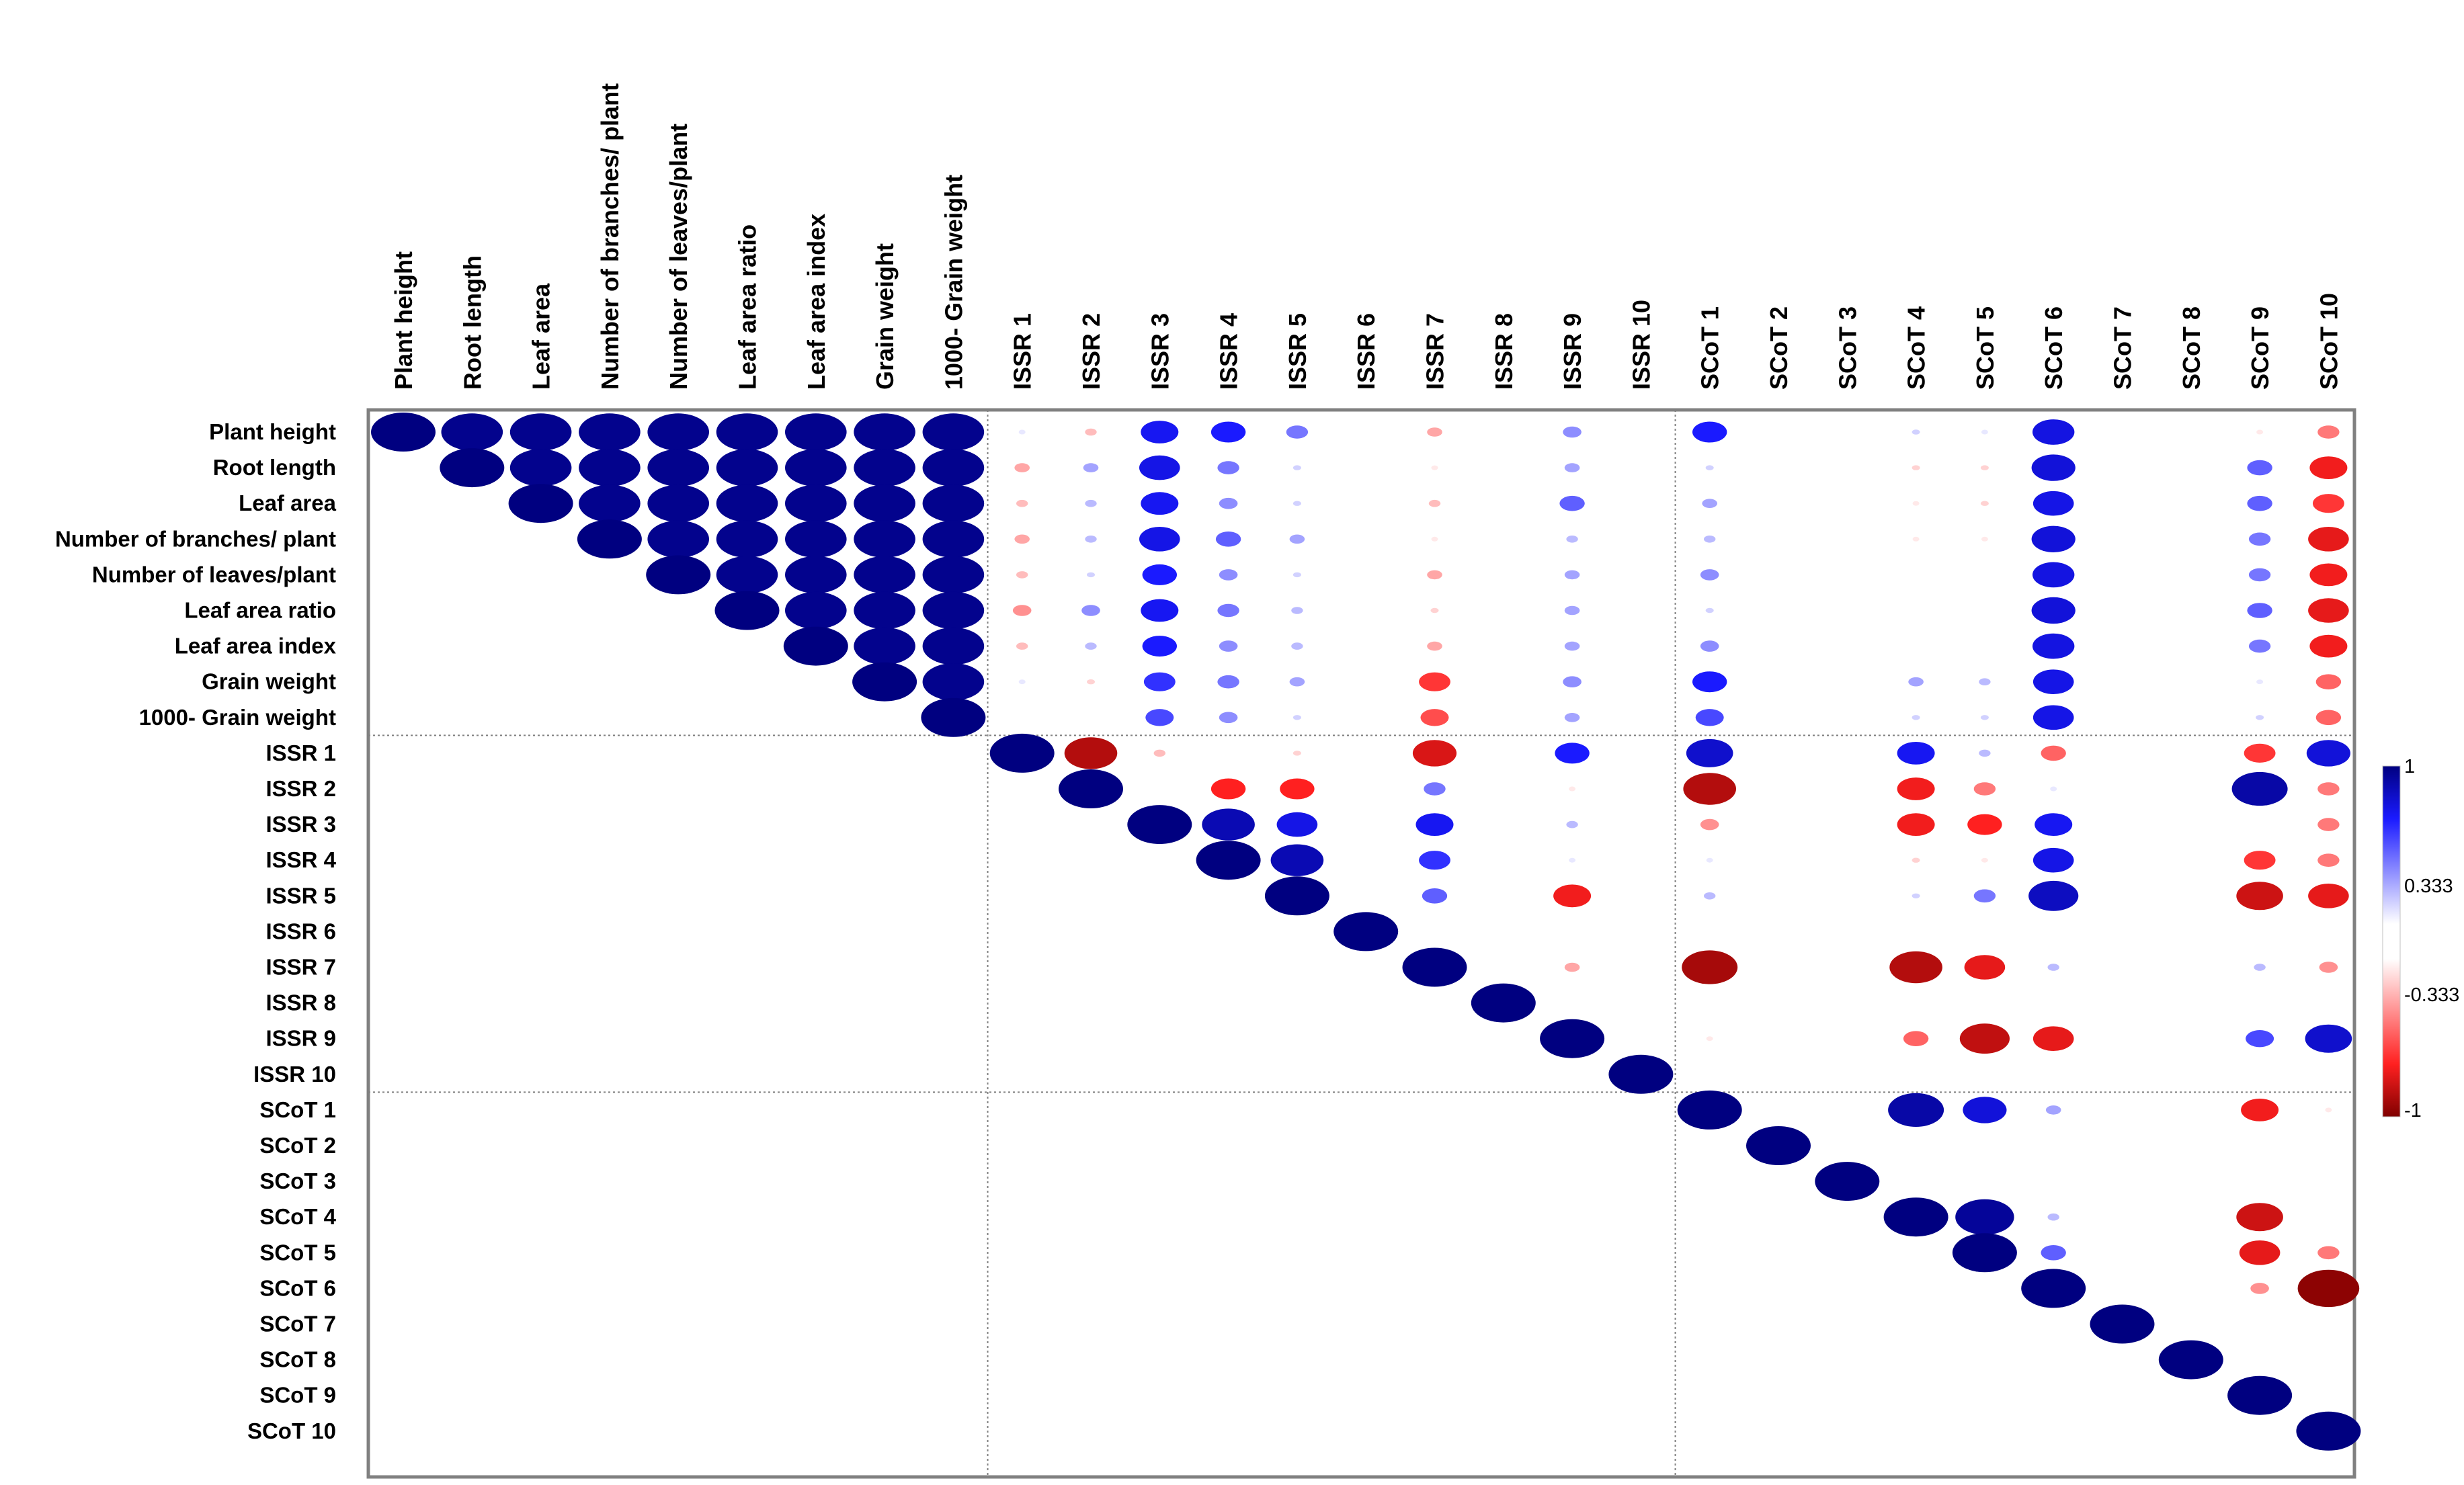 This screenshot has height=1485, width=2464. What do you see at coordinates (1296, 575) in the screenshot?
I see `correlation-ellipse-r4-c13` at bounding box center [1296, 575].